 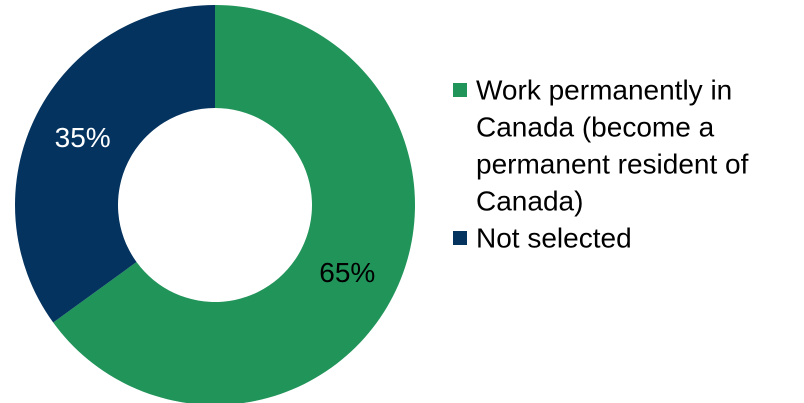 What do you see at coordinates (554, 238) in the screenshot?
I see `legend-label-1: Not selected` at bounding box center [554, 238].